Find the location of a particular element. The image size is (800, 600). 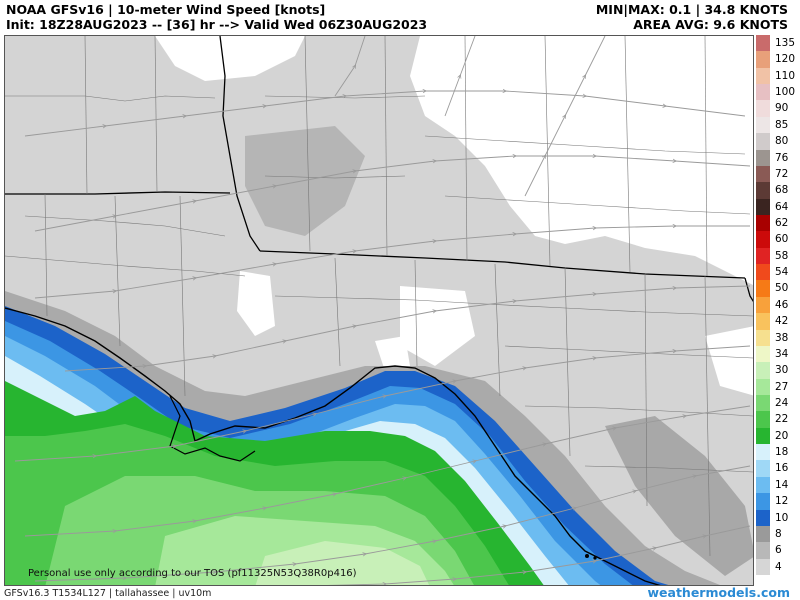

legend-level: 90 is located at coordinates (778, 108).